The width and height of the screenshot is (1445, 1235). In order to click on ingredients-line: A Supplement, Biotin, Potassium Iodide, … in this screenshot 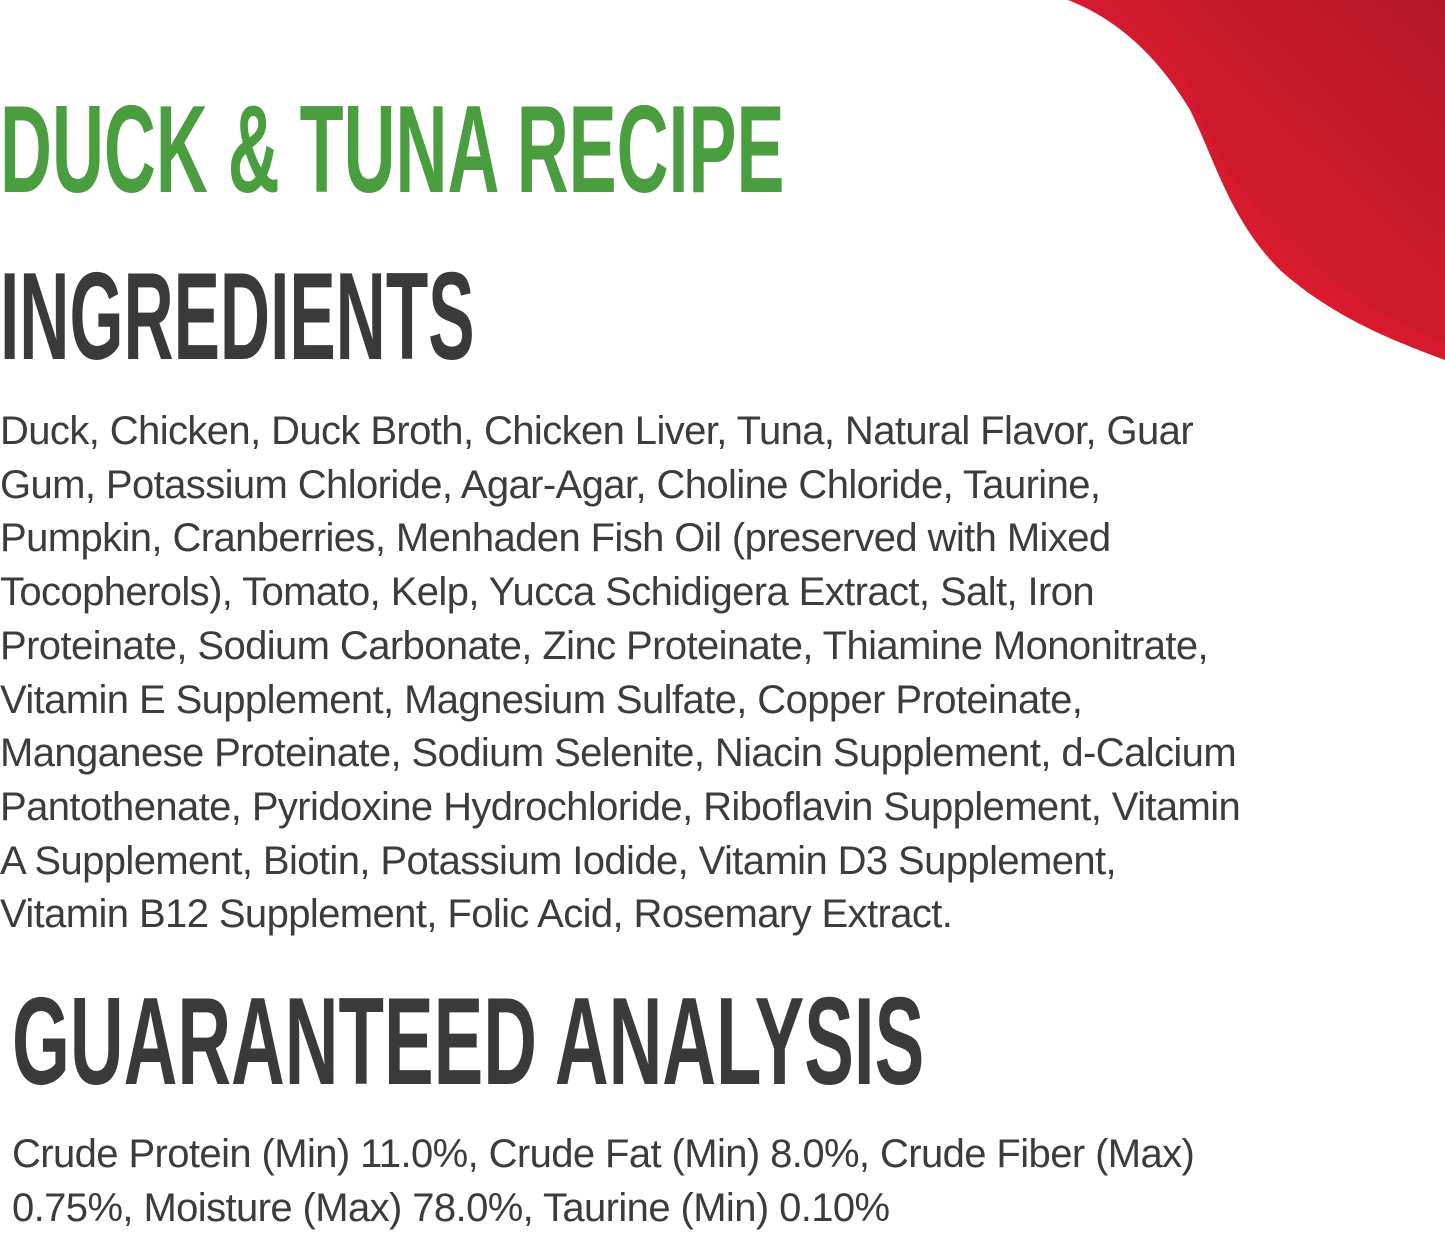, I will do `click(558, 860)`.